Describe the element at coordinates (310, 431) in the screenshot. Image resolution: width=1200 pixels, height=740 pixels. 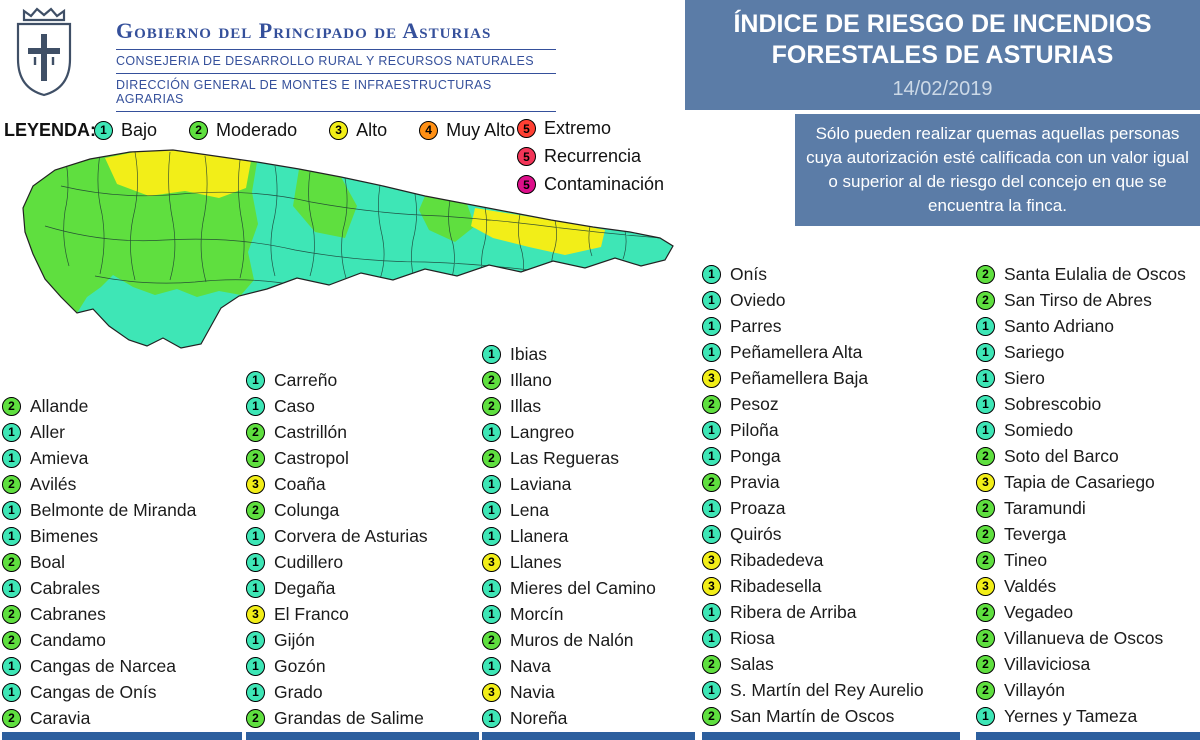
I see `municipality-name: Castrillón` at that location.